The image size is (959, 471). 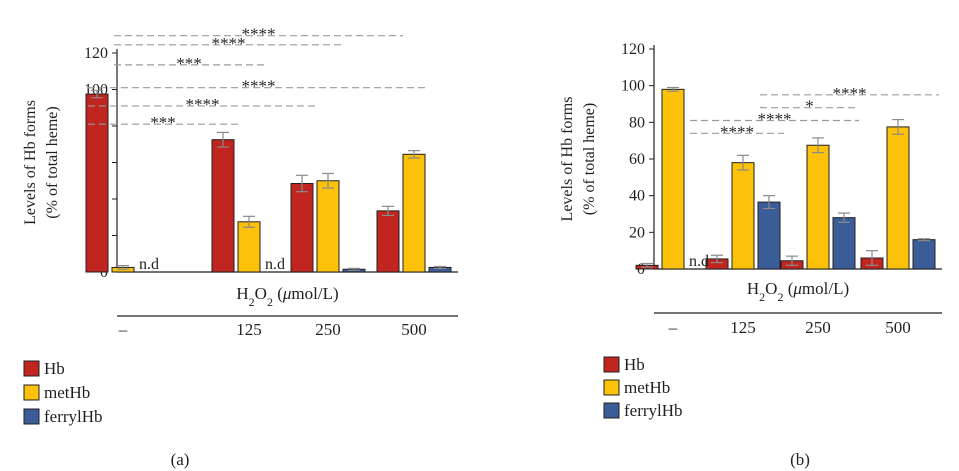 I want to click on significance-label: *, so click(x=809, y=106).